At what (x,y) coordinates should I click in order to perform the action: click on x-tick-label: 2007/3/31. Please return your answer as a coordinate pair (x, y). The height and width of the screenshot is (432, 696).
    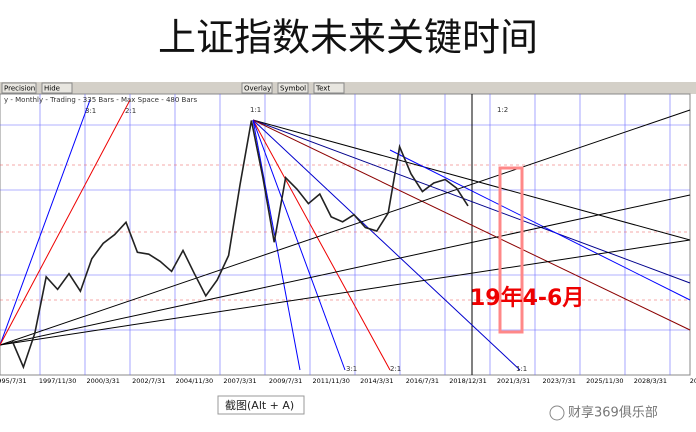
    Looking at the image, I should click on (239, 381).